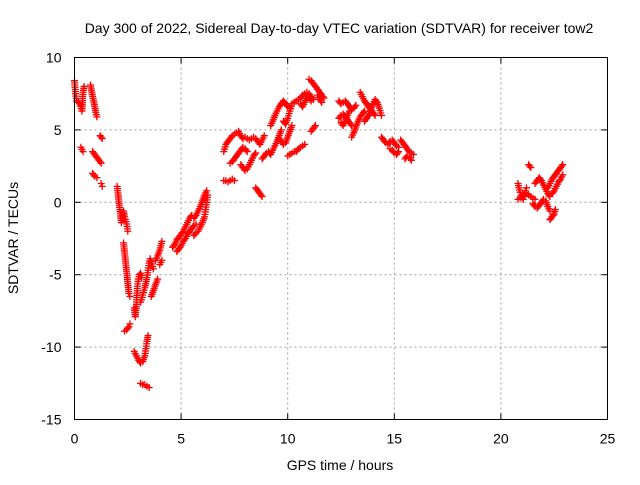 Image resolution: width=640 pixels, height=485 pixels. Describe the element at coordinates (51, 347) in the screenshot. I see `y-tick-label: -10` at that location.